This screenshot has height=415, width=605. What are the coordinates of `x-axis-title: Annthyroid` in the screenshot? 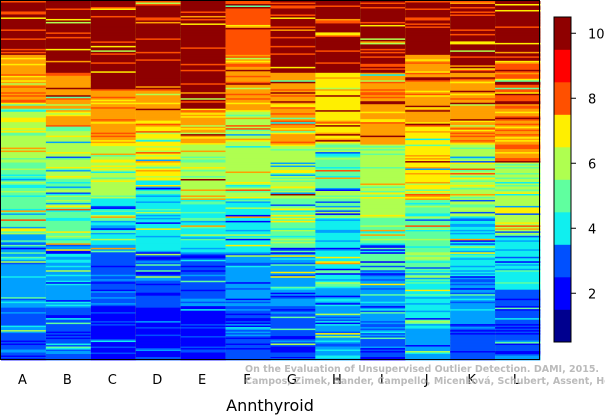 It's located at (270, 405).